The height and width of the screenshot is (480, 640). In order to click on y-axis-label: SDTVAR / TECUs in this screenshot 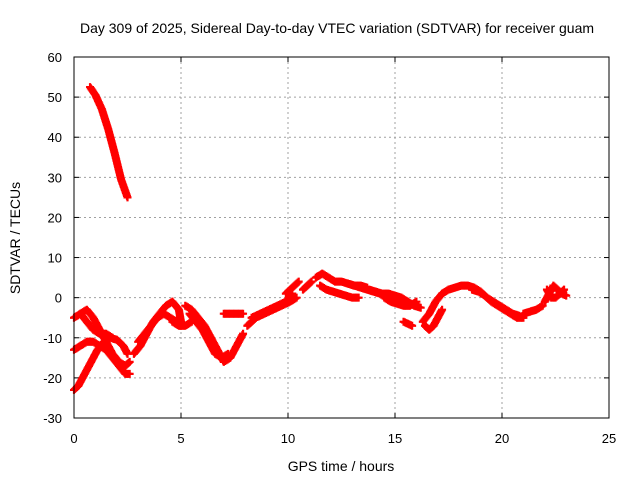, I will do `click(15, 238)`.